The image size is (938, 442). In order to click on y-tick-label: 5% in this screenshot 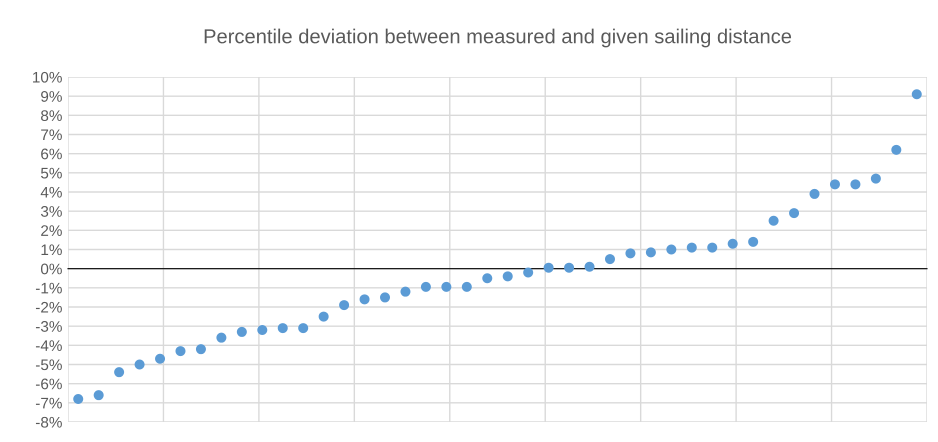, I will do `click(51, 173)`.